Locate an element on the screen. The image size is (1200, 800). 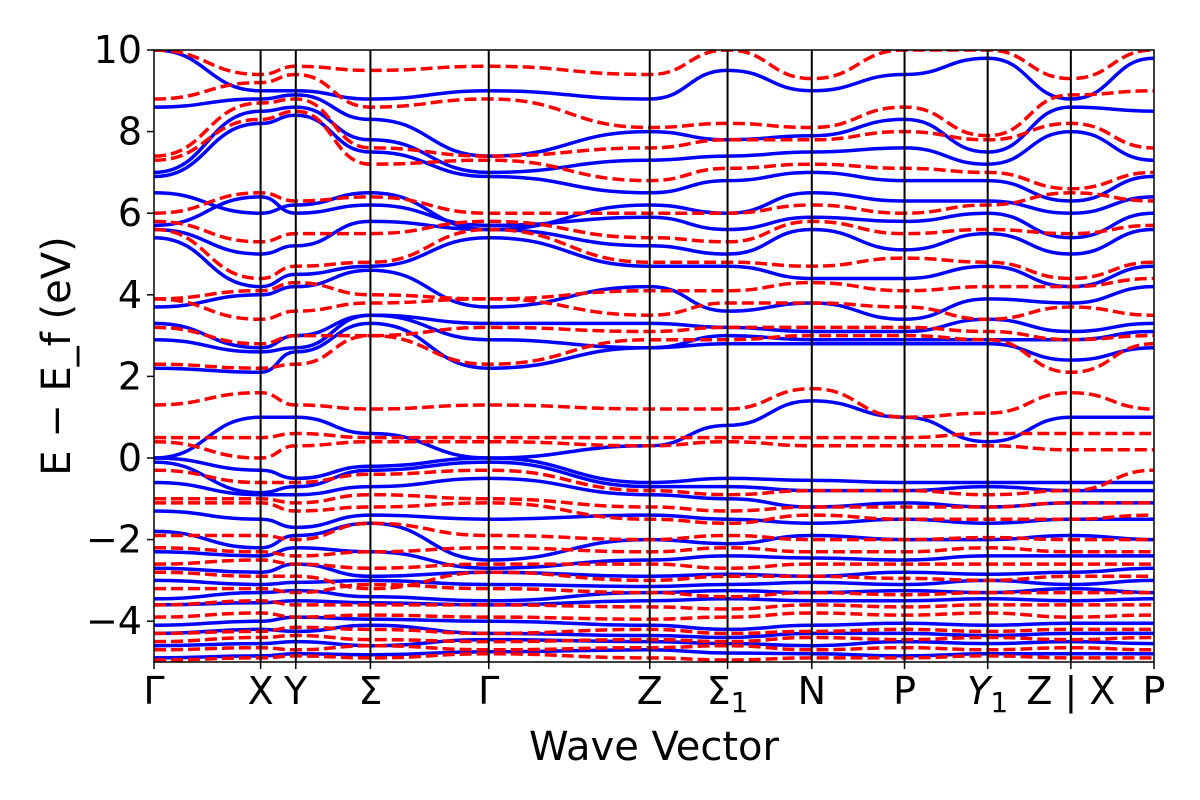
x-tick-label-3: Σ is located at coordinates (370, 691).